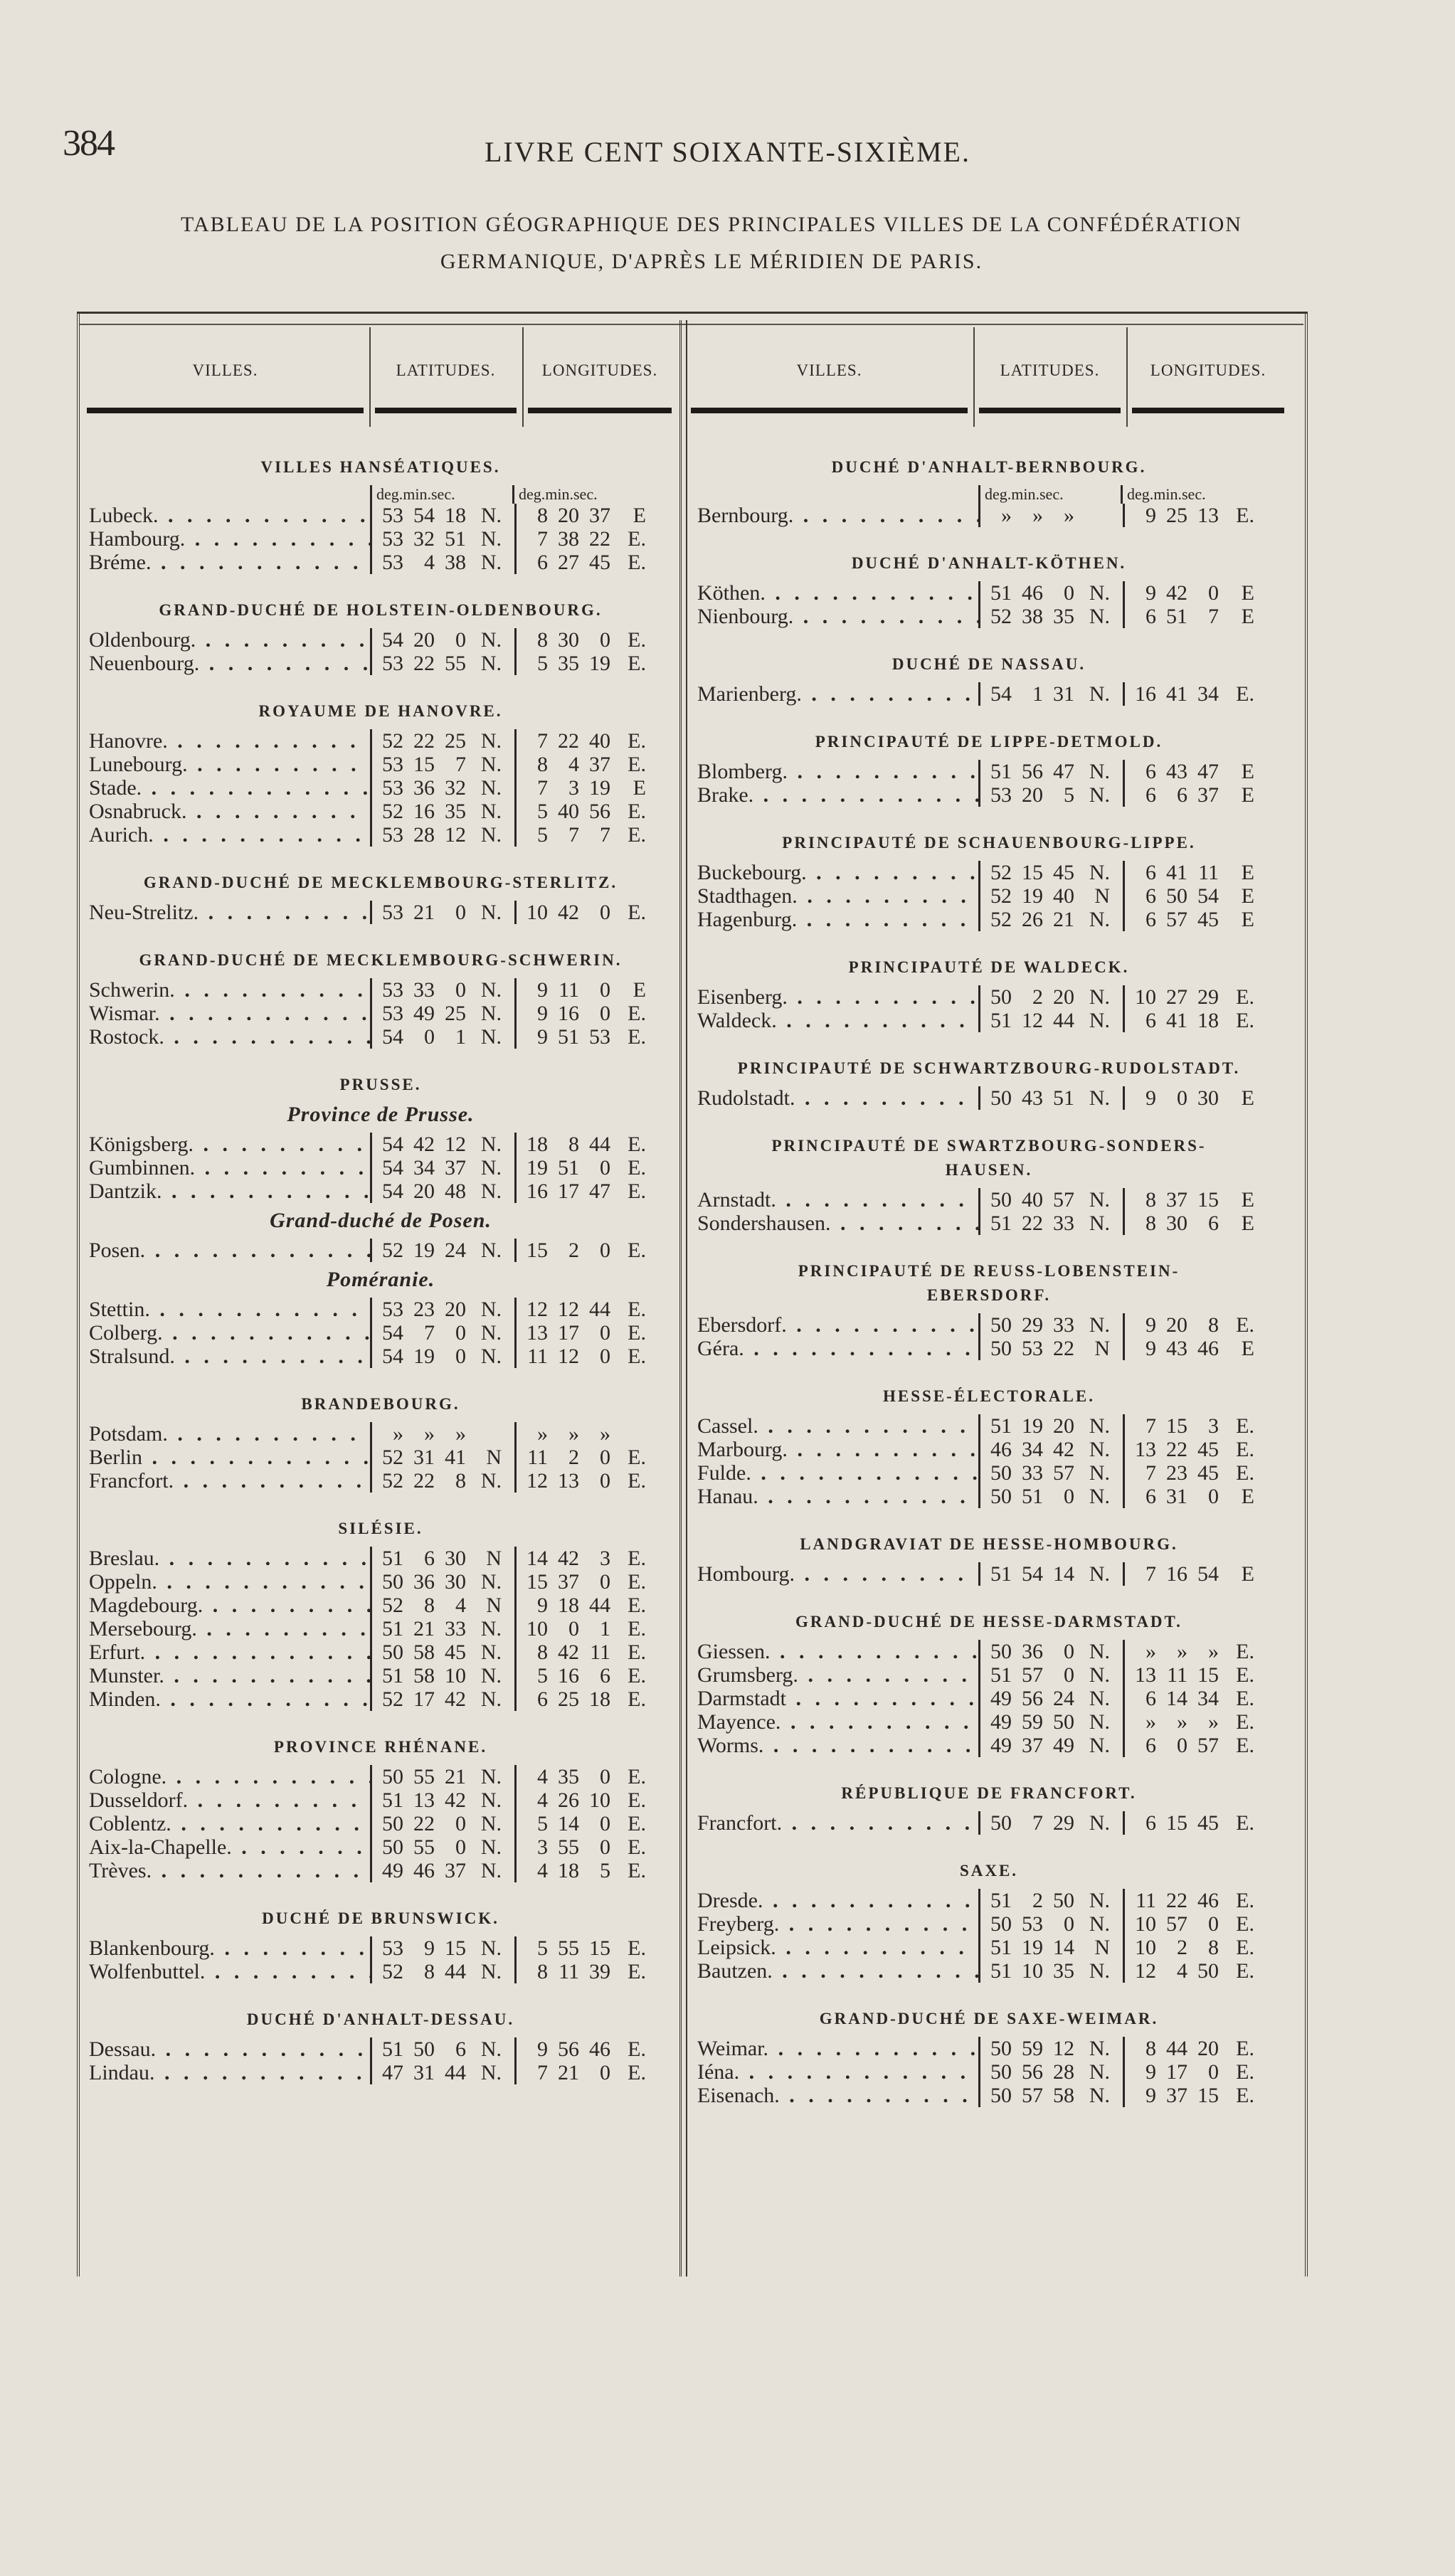 Image resolution: width=1455 pixels, height=2576 pixels. What do you see at coordinates (424, 539) in the screenshot?
I see `minutes: 32` at bounding box center [424, 539].